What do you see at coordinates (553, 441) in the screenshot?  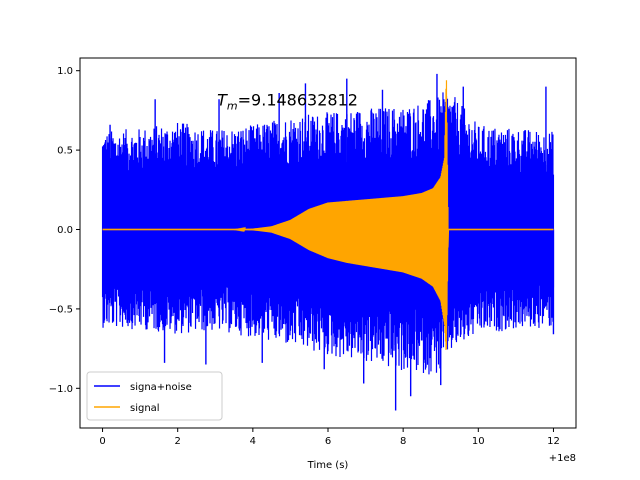 I see `x-tick-label: 12` at bounding box center [553, 441].